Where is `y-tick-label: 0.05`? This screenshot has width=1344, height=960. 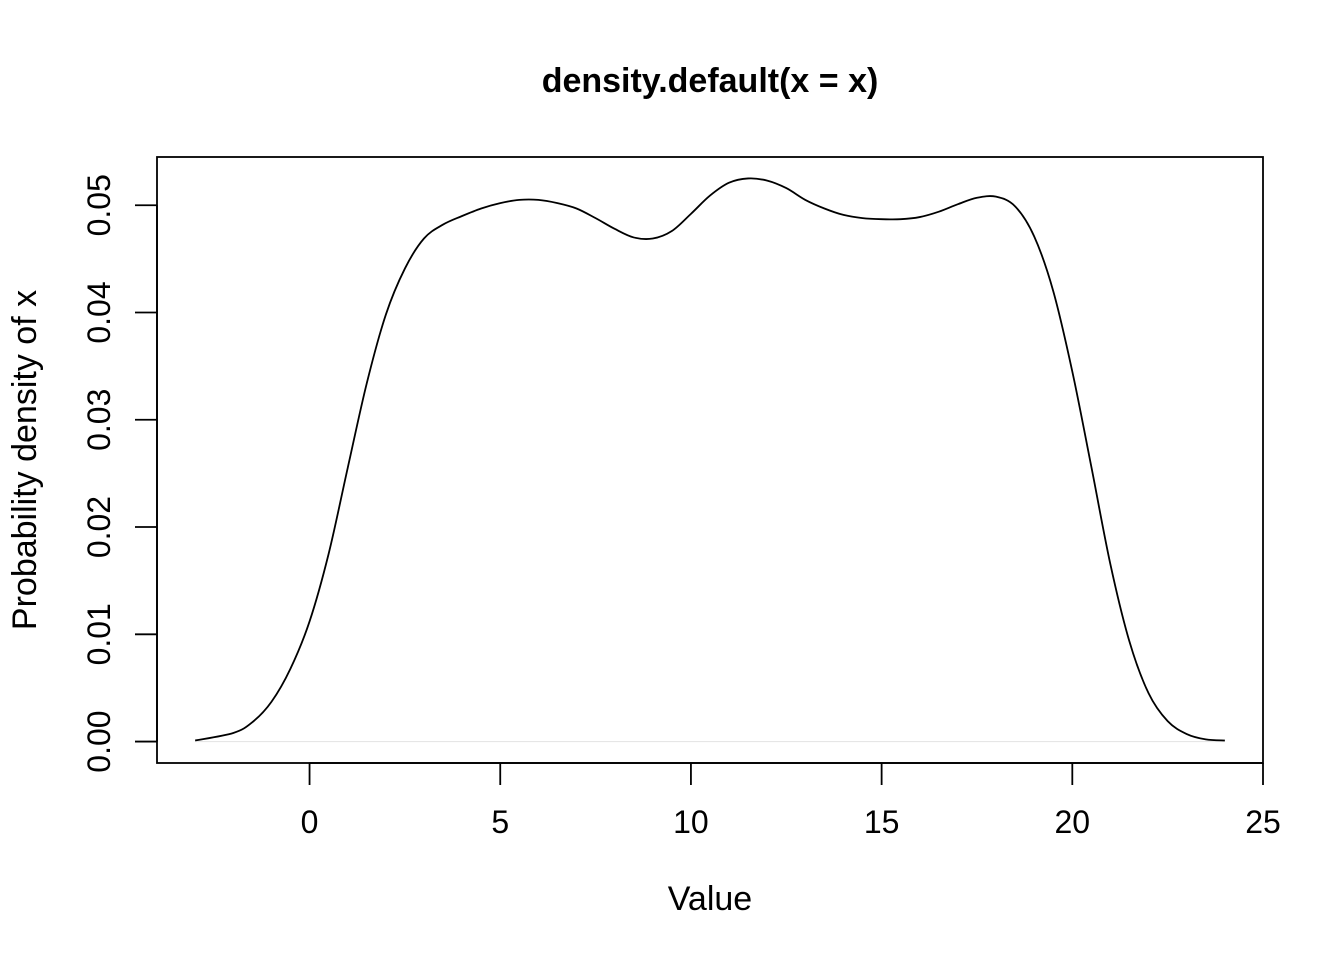
y-tick-label: 0.05 is located at coordinates (99, 205).